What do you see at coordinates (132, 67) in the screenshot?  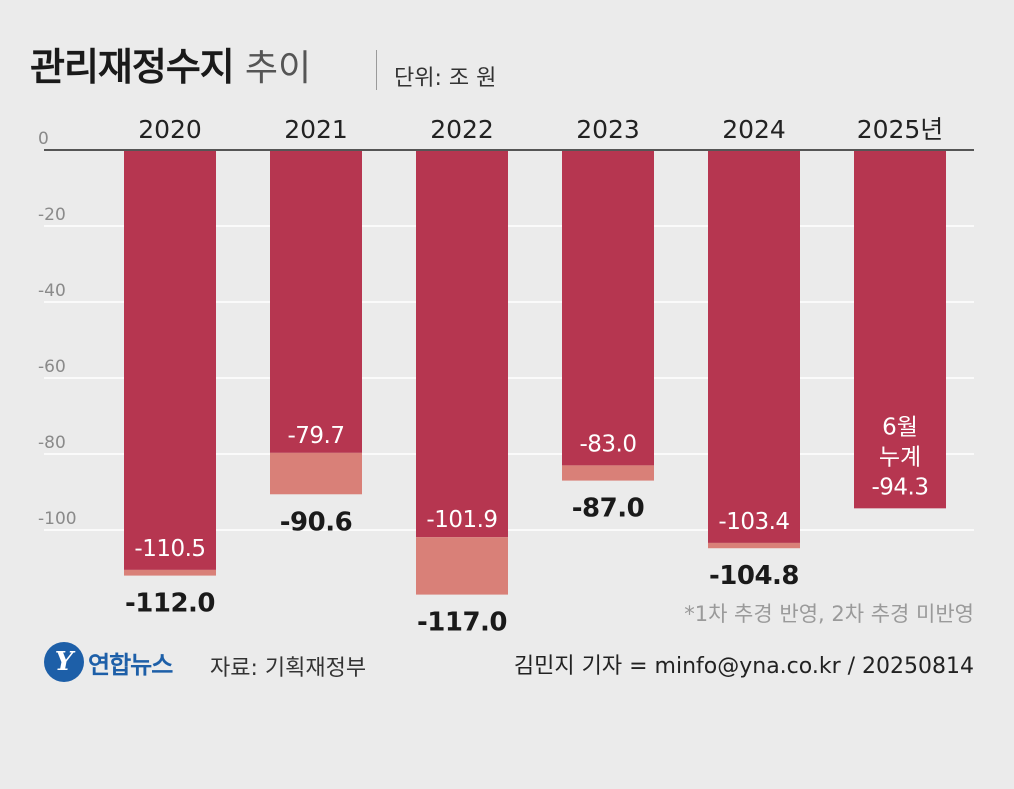 I see `title-main: 관리재정수지` at bounding box center [132, 67].